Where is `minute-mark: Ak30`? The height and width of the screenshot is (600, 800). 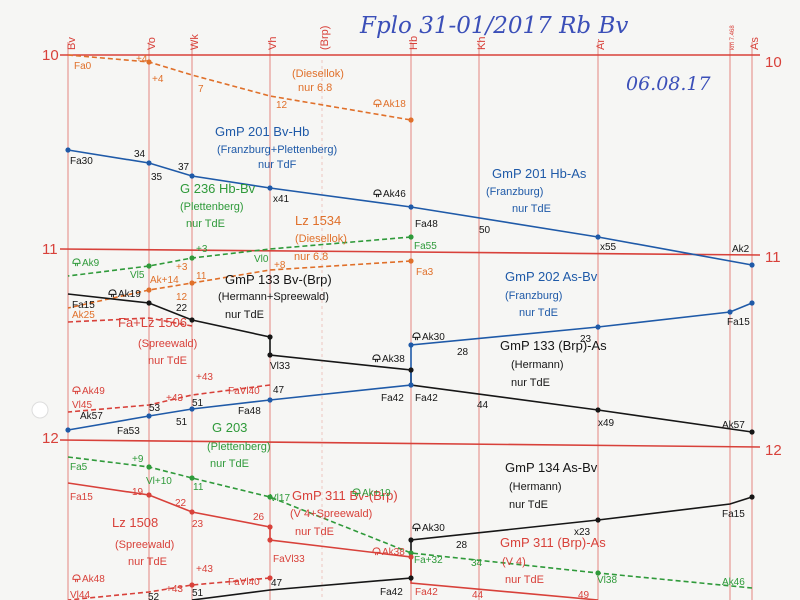
minute-mark: Ak30 is located at coordinates (433, 337).